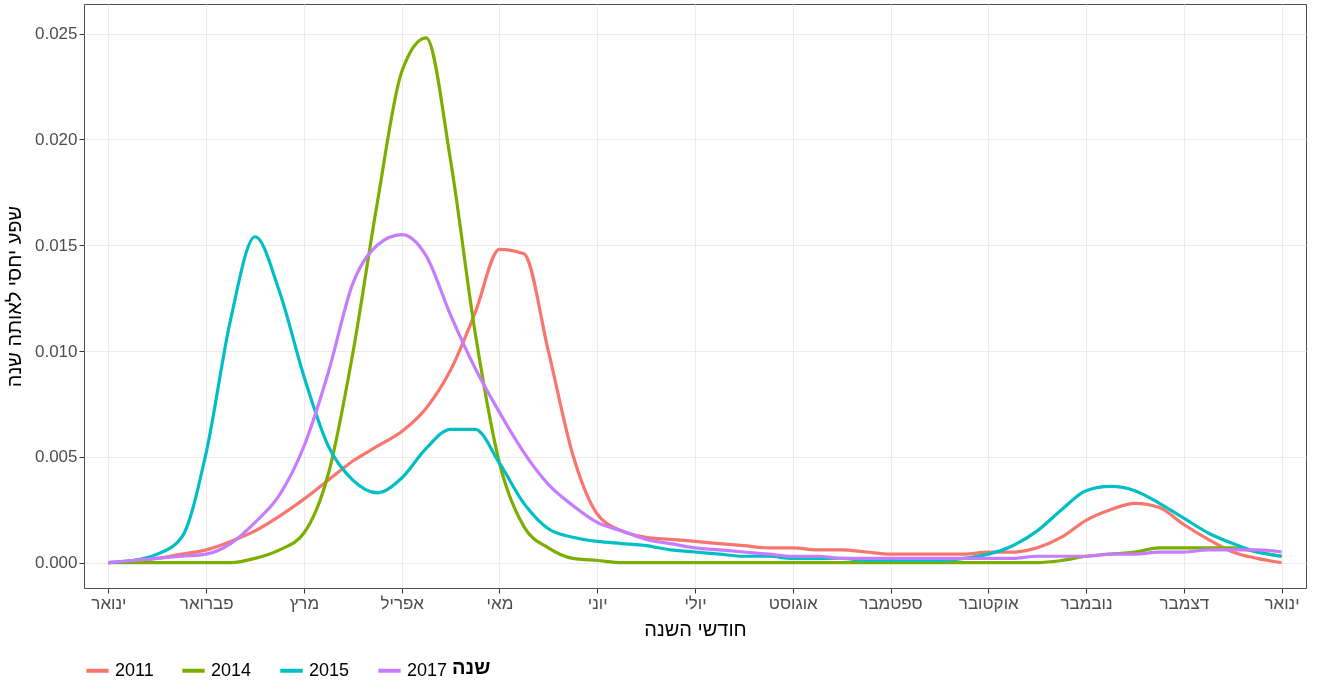 This screenshot has height=692, width=1318. What do you see at coordinates (134, 669) in the screenshot?
I see `legend-label: 2011` at bounding box center [134, 669].